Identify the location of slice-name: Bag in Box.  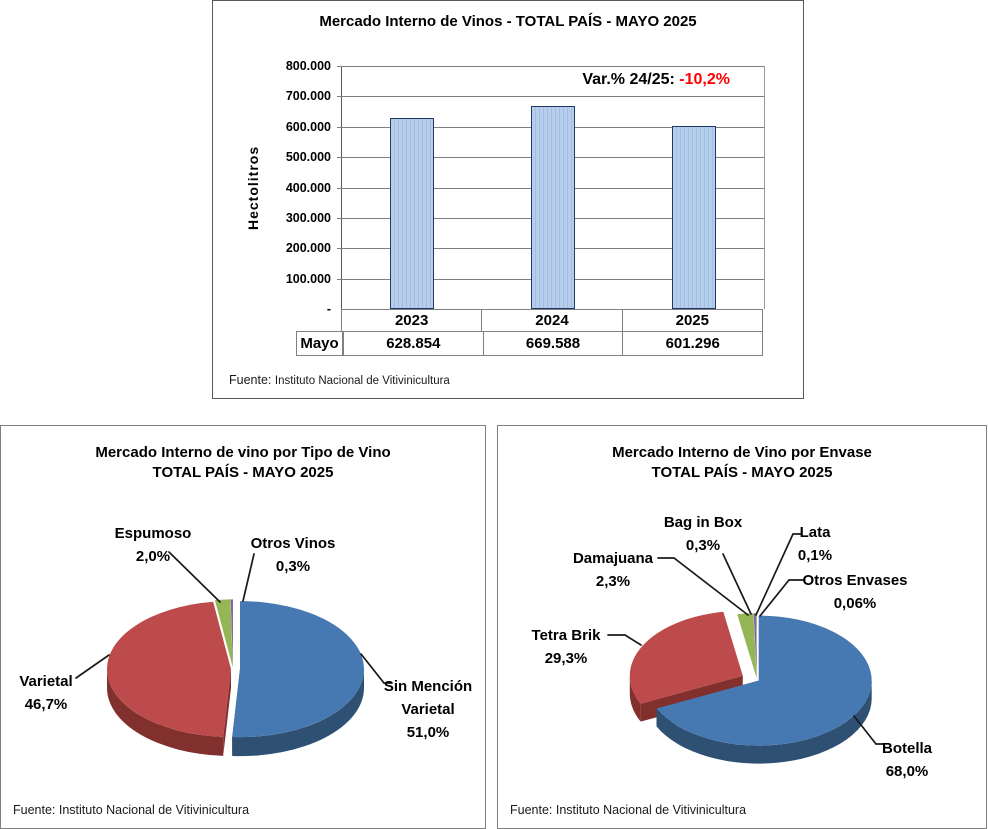
(703, 522).